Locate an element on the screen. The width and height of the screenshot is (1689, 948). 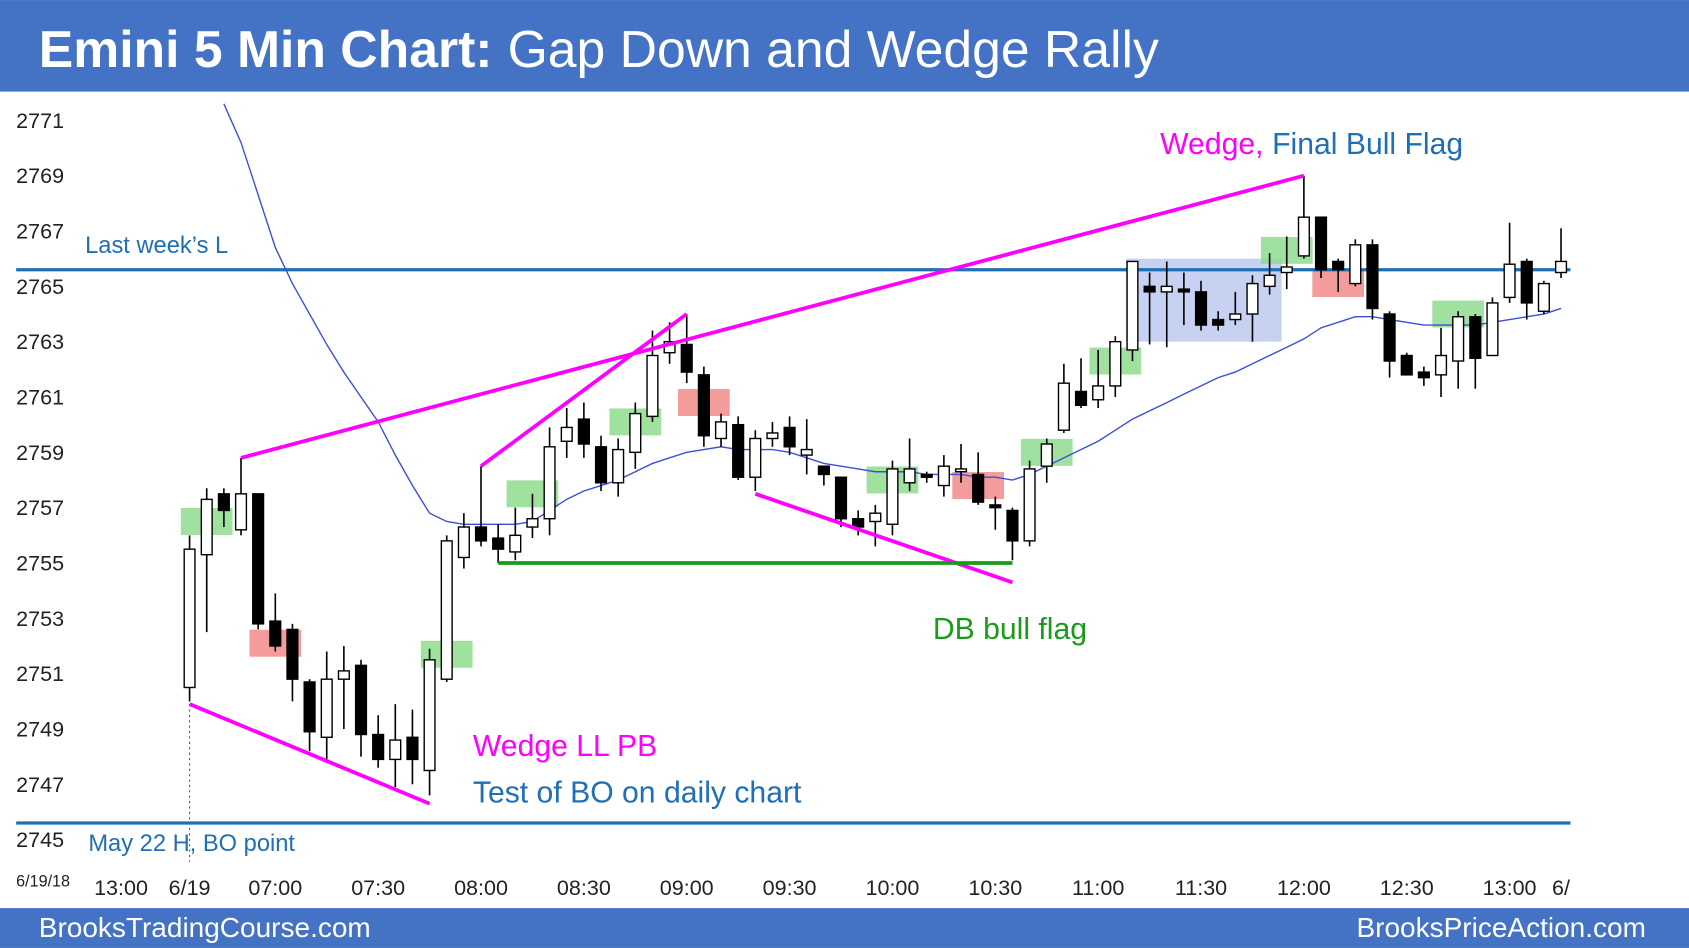
y-tick-label: 2769 is located at coordinates (40, 176).